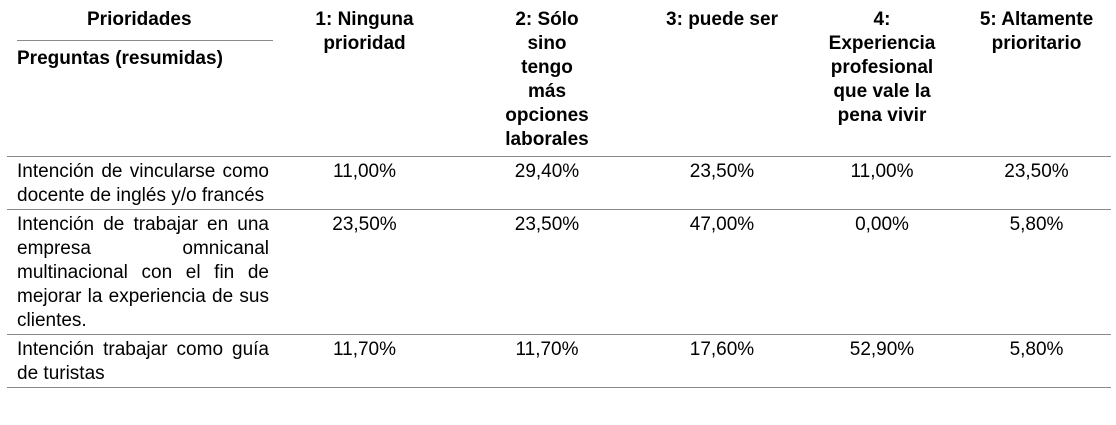 The image size is (1116, 425). I want to click on header-col-1: 1: Ninguna prioridad, so click(364, 80).